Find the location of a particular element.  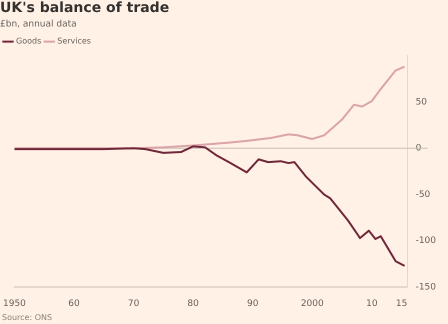

x-tick-label: 2000 is located at coordinates (312, 303).